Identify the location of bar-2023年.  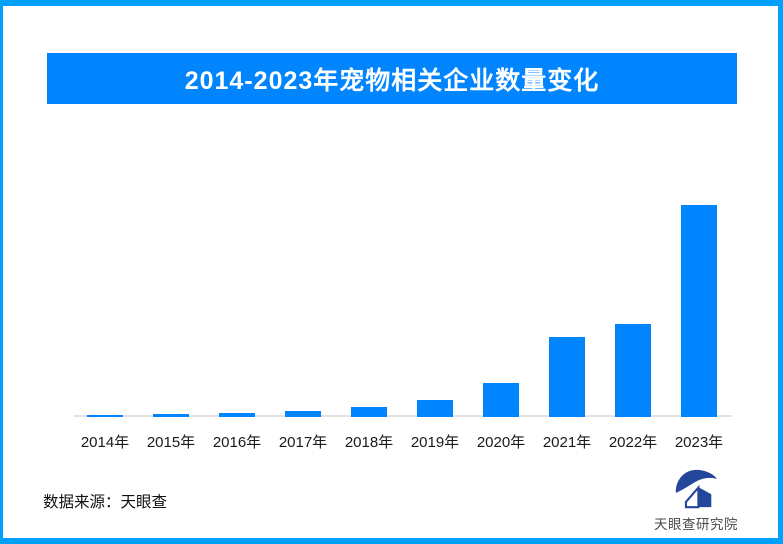
(699, 311).